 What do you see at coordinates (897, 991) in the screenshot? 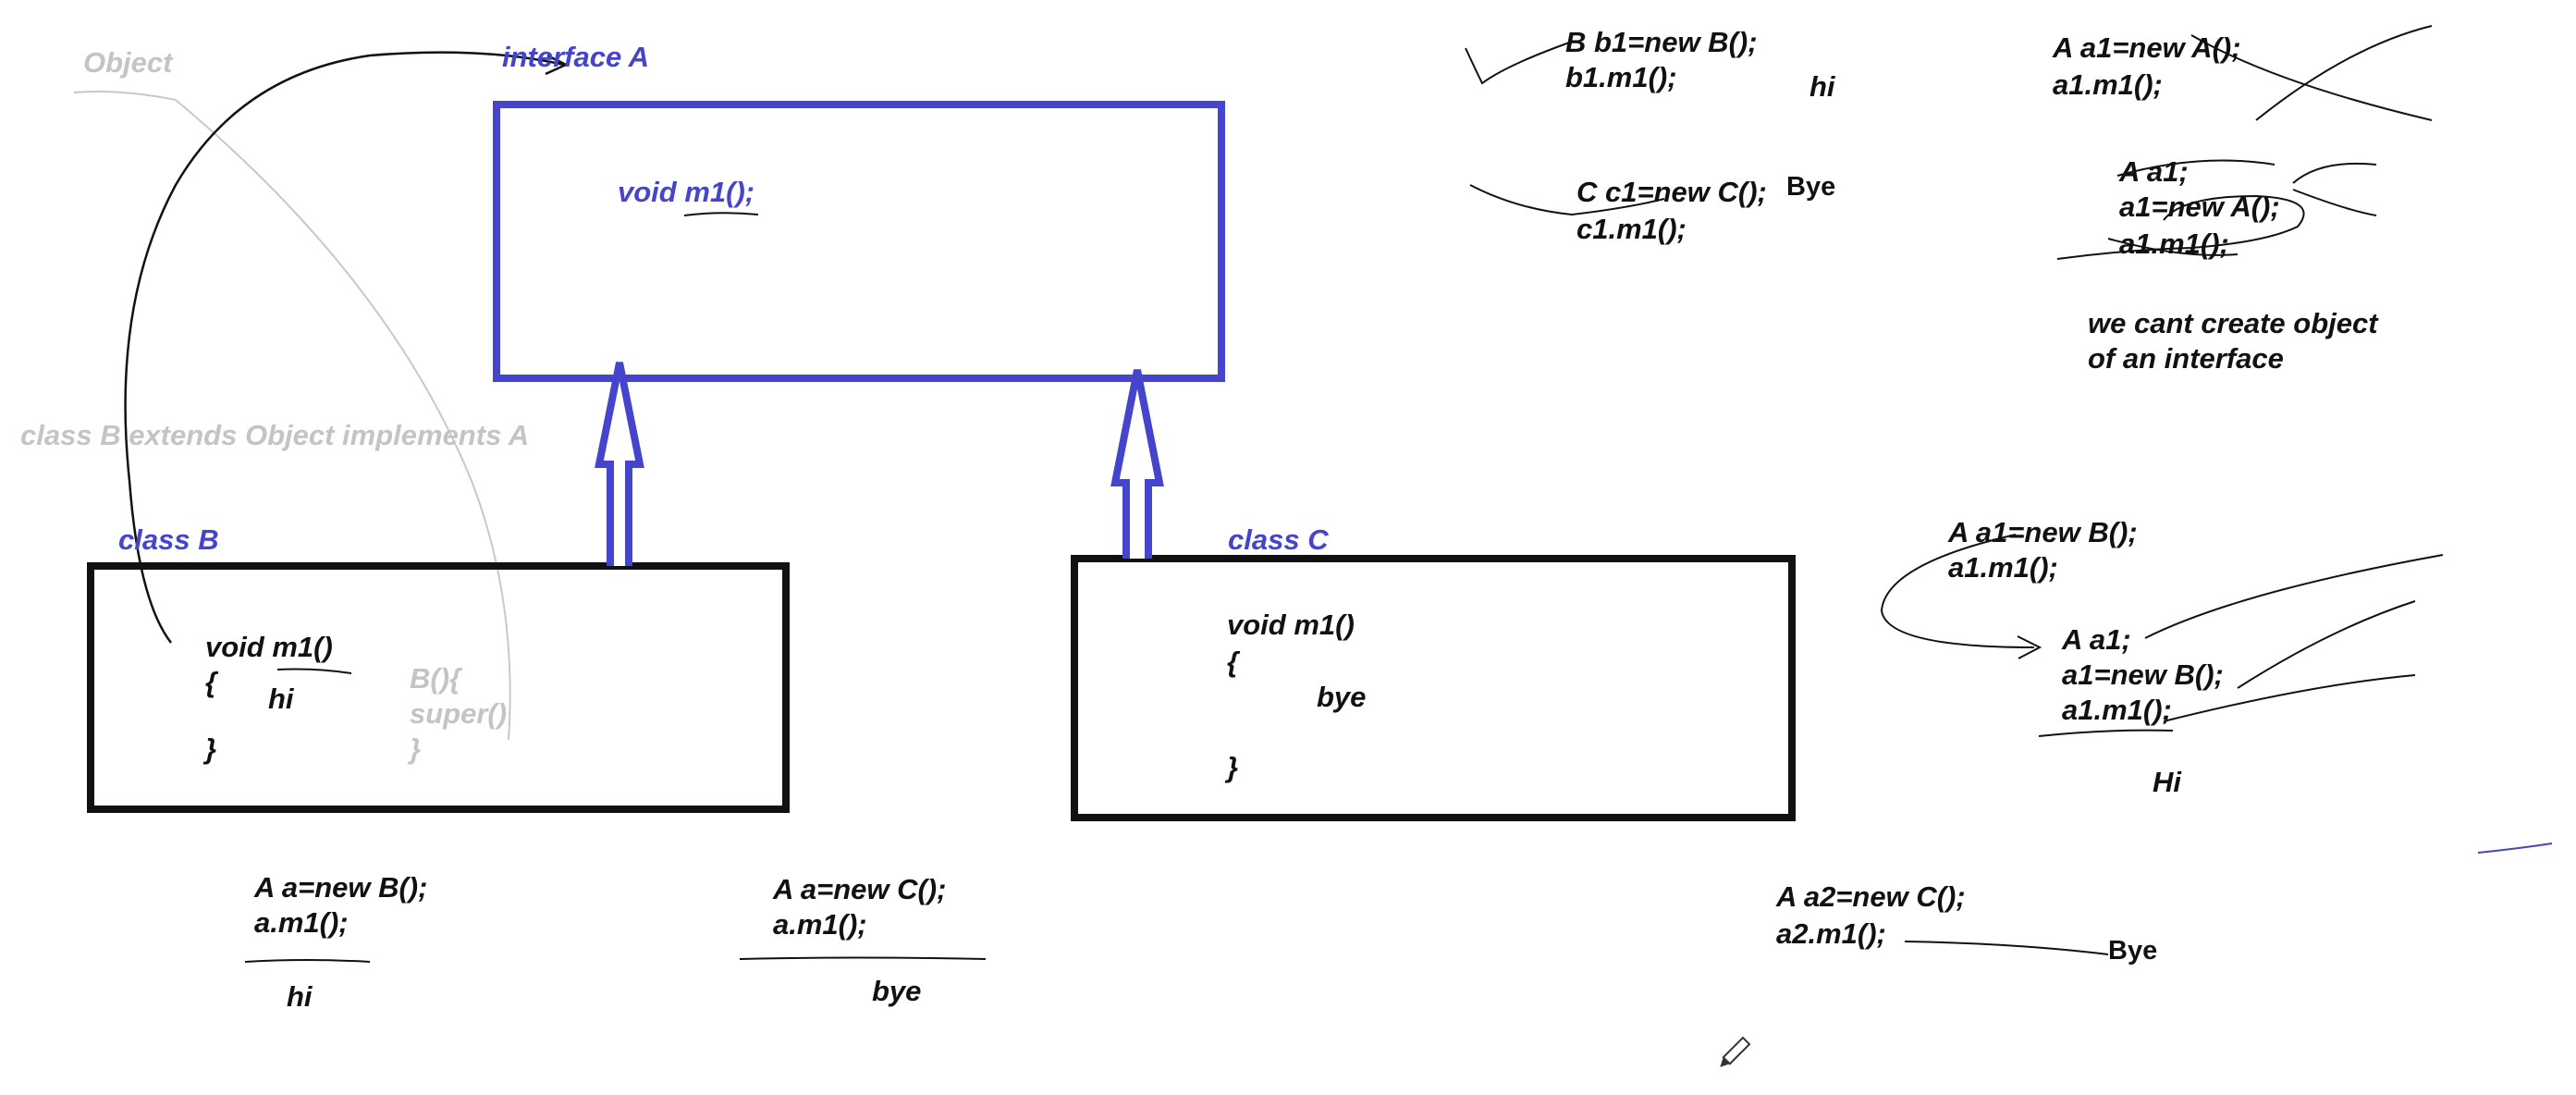
I see `snippet-a-new-c-output: bye` at bounding box center [897, 991].